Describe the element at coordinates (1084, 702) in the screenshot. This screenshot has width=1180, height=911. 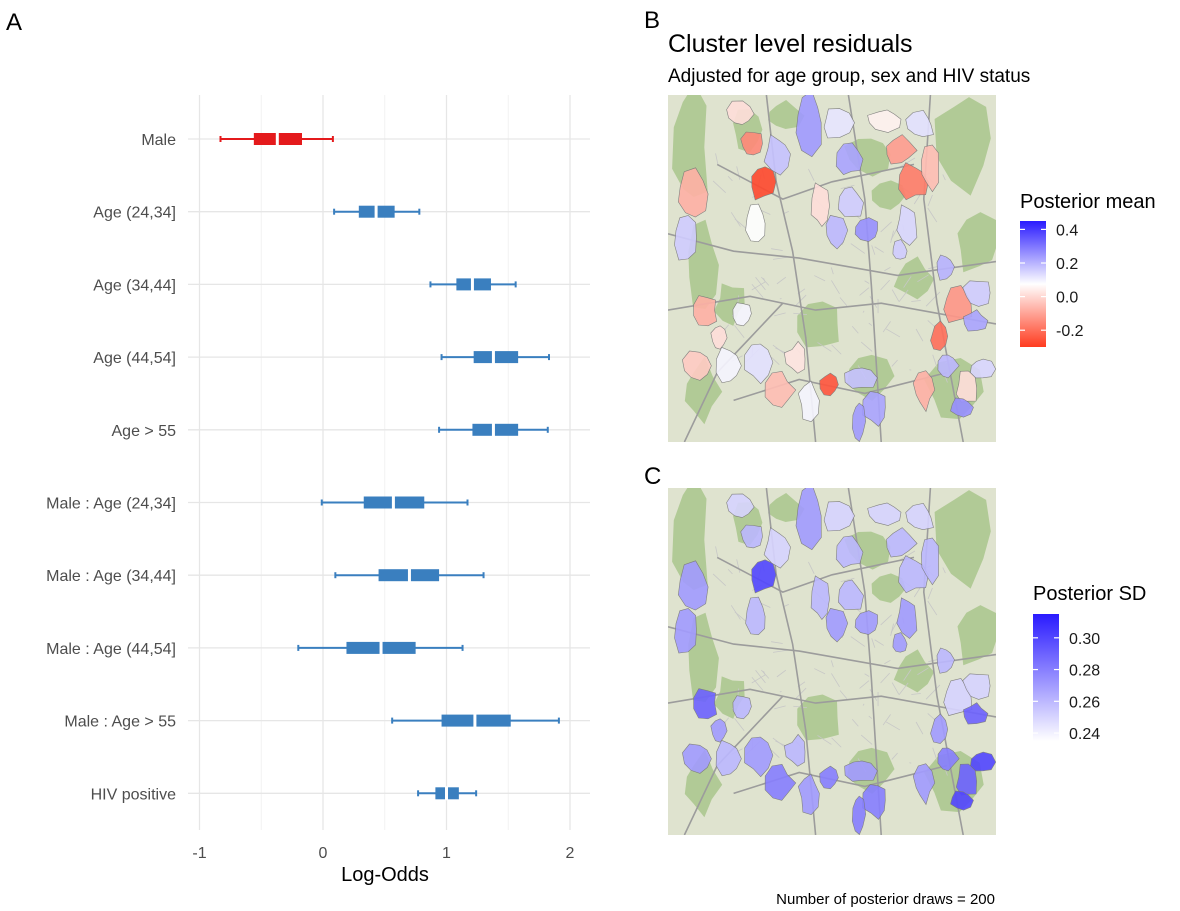
I see `legend-tick-label: 0.26` at that location.